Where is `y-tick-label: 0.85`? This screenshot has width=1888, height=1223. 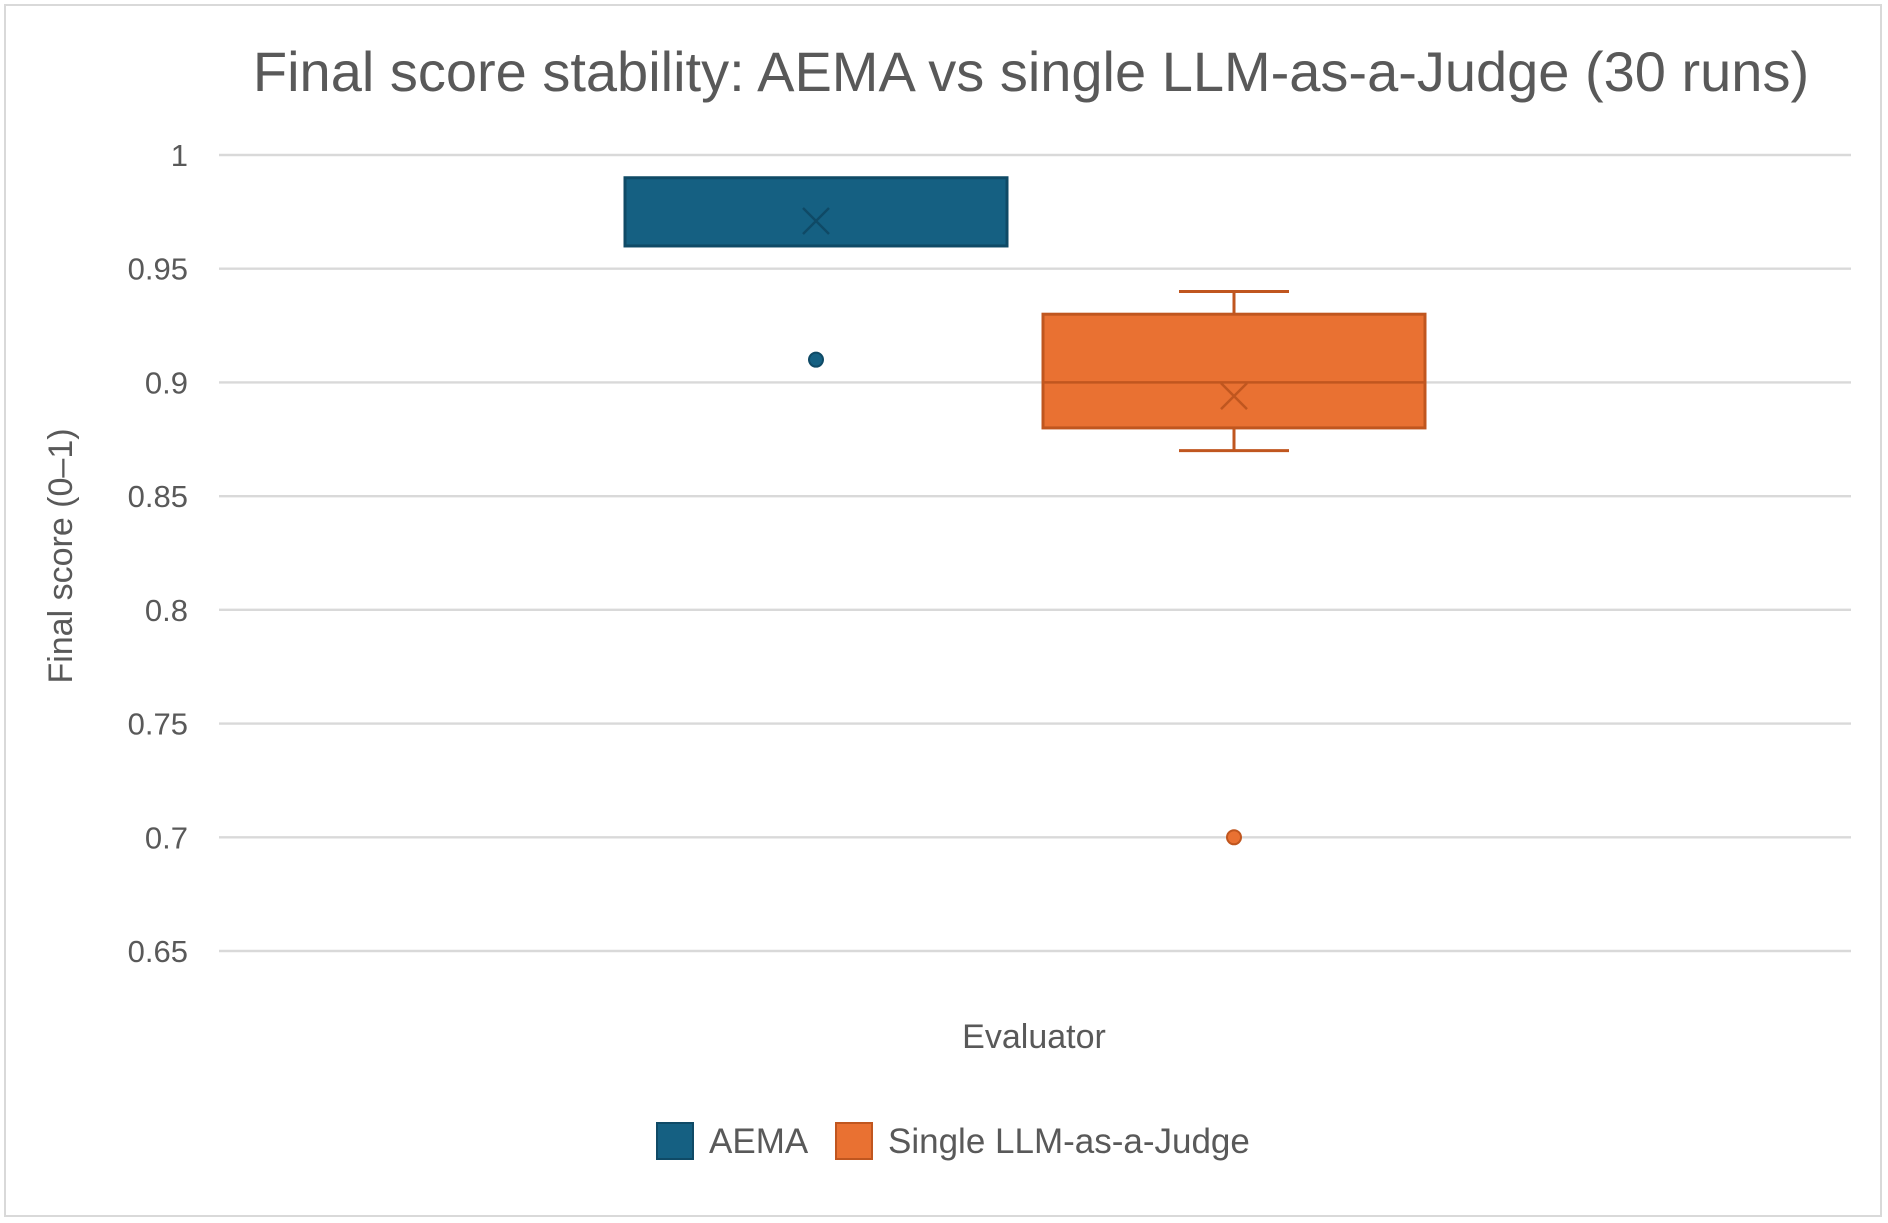
y-tick-label: 0.85 is located at coordinates (158, 496).